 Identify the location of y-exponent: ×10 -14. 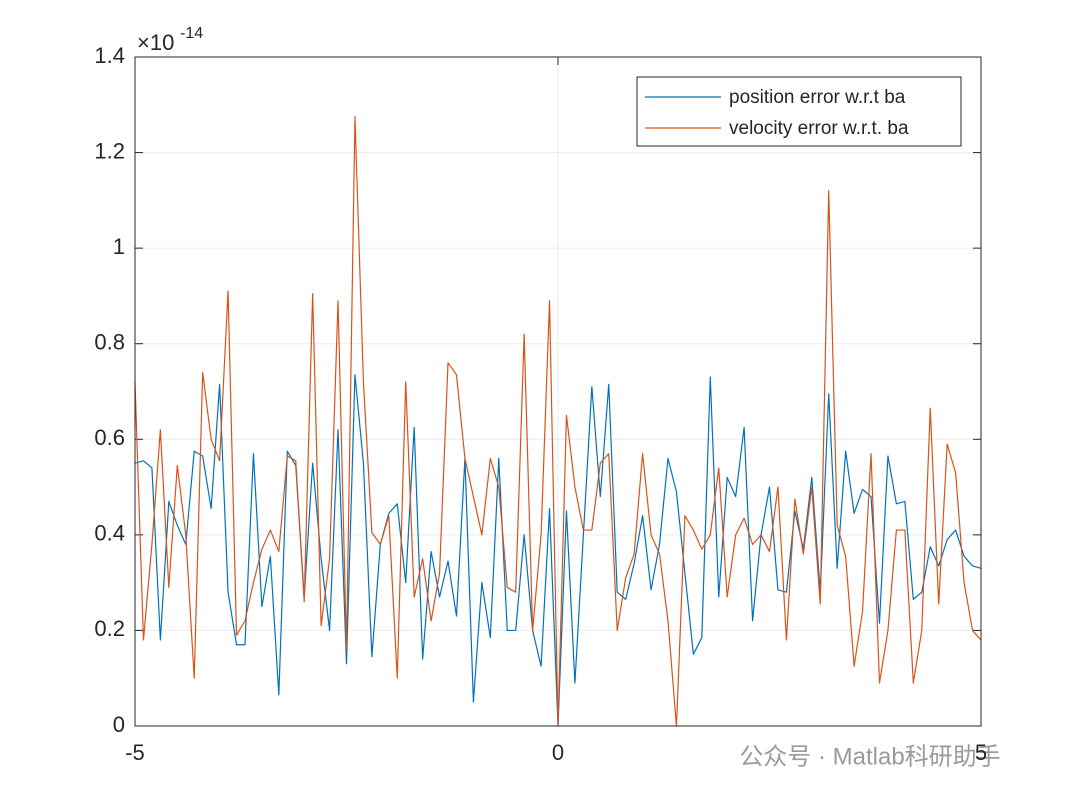
(170, 40).